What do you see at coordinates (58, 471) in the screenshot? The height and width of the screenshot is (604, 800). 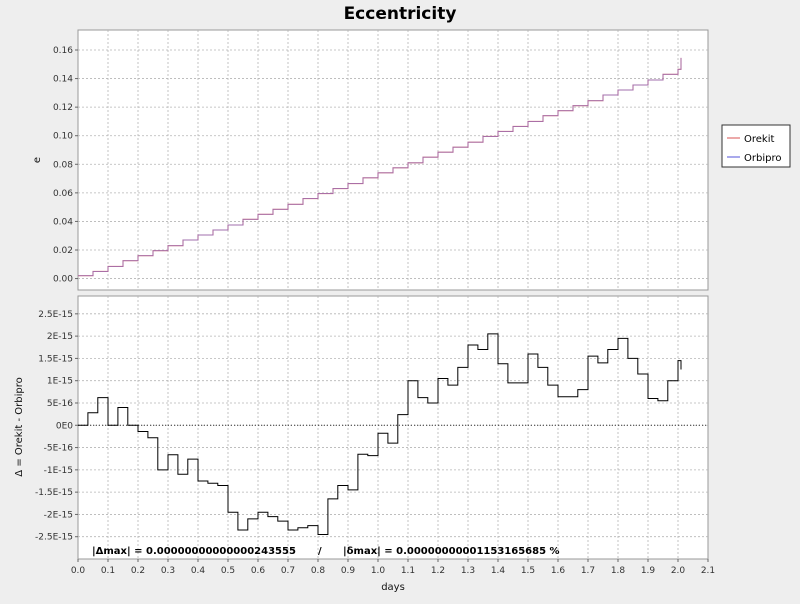 I see `bottom-y-tick-label: -1E-15` at bounding box center [58, 471].